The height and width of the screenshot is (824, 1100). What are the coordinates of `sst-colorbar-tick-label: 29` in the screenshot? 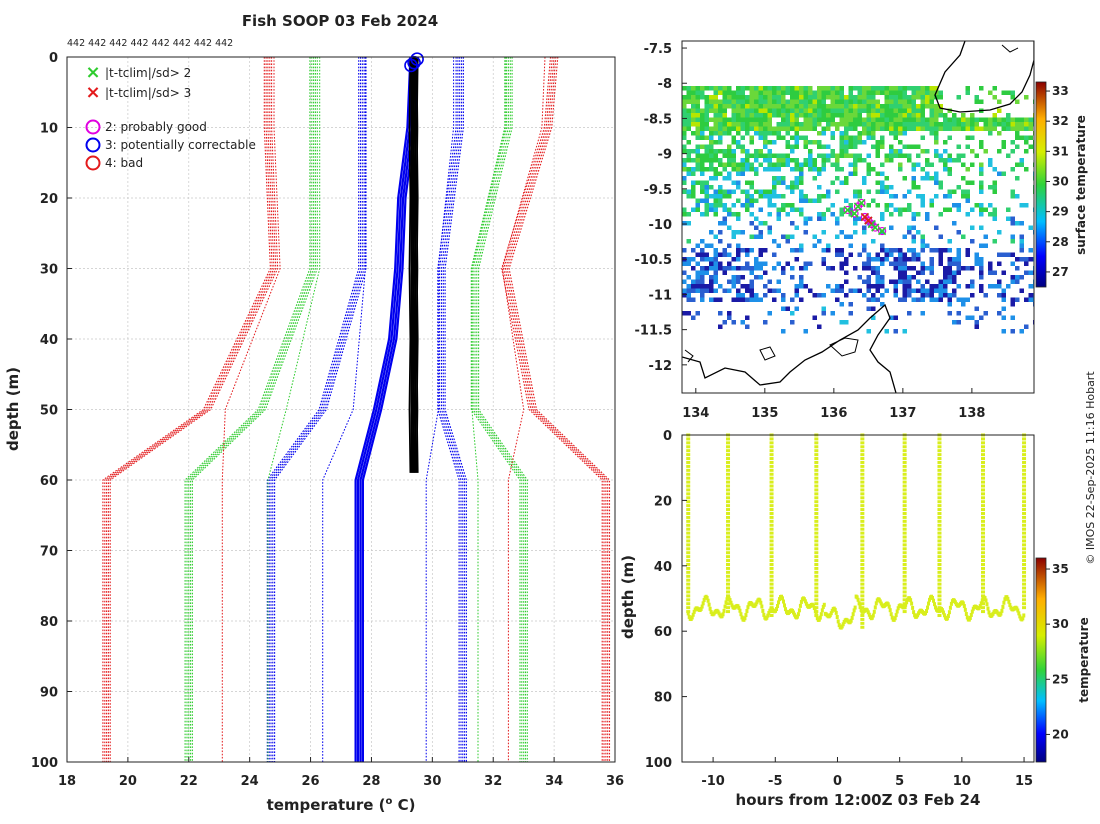 It's located at (1060, 212).